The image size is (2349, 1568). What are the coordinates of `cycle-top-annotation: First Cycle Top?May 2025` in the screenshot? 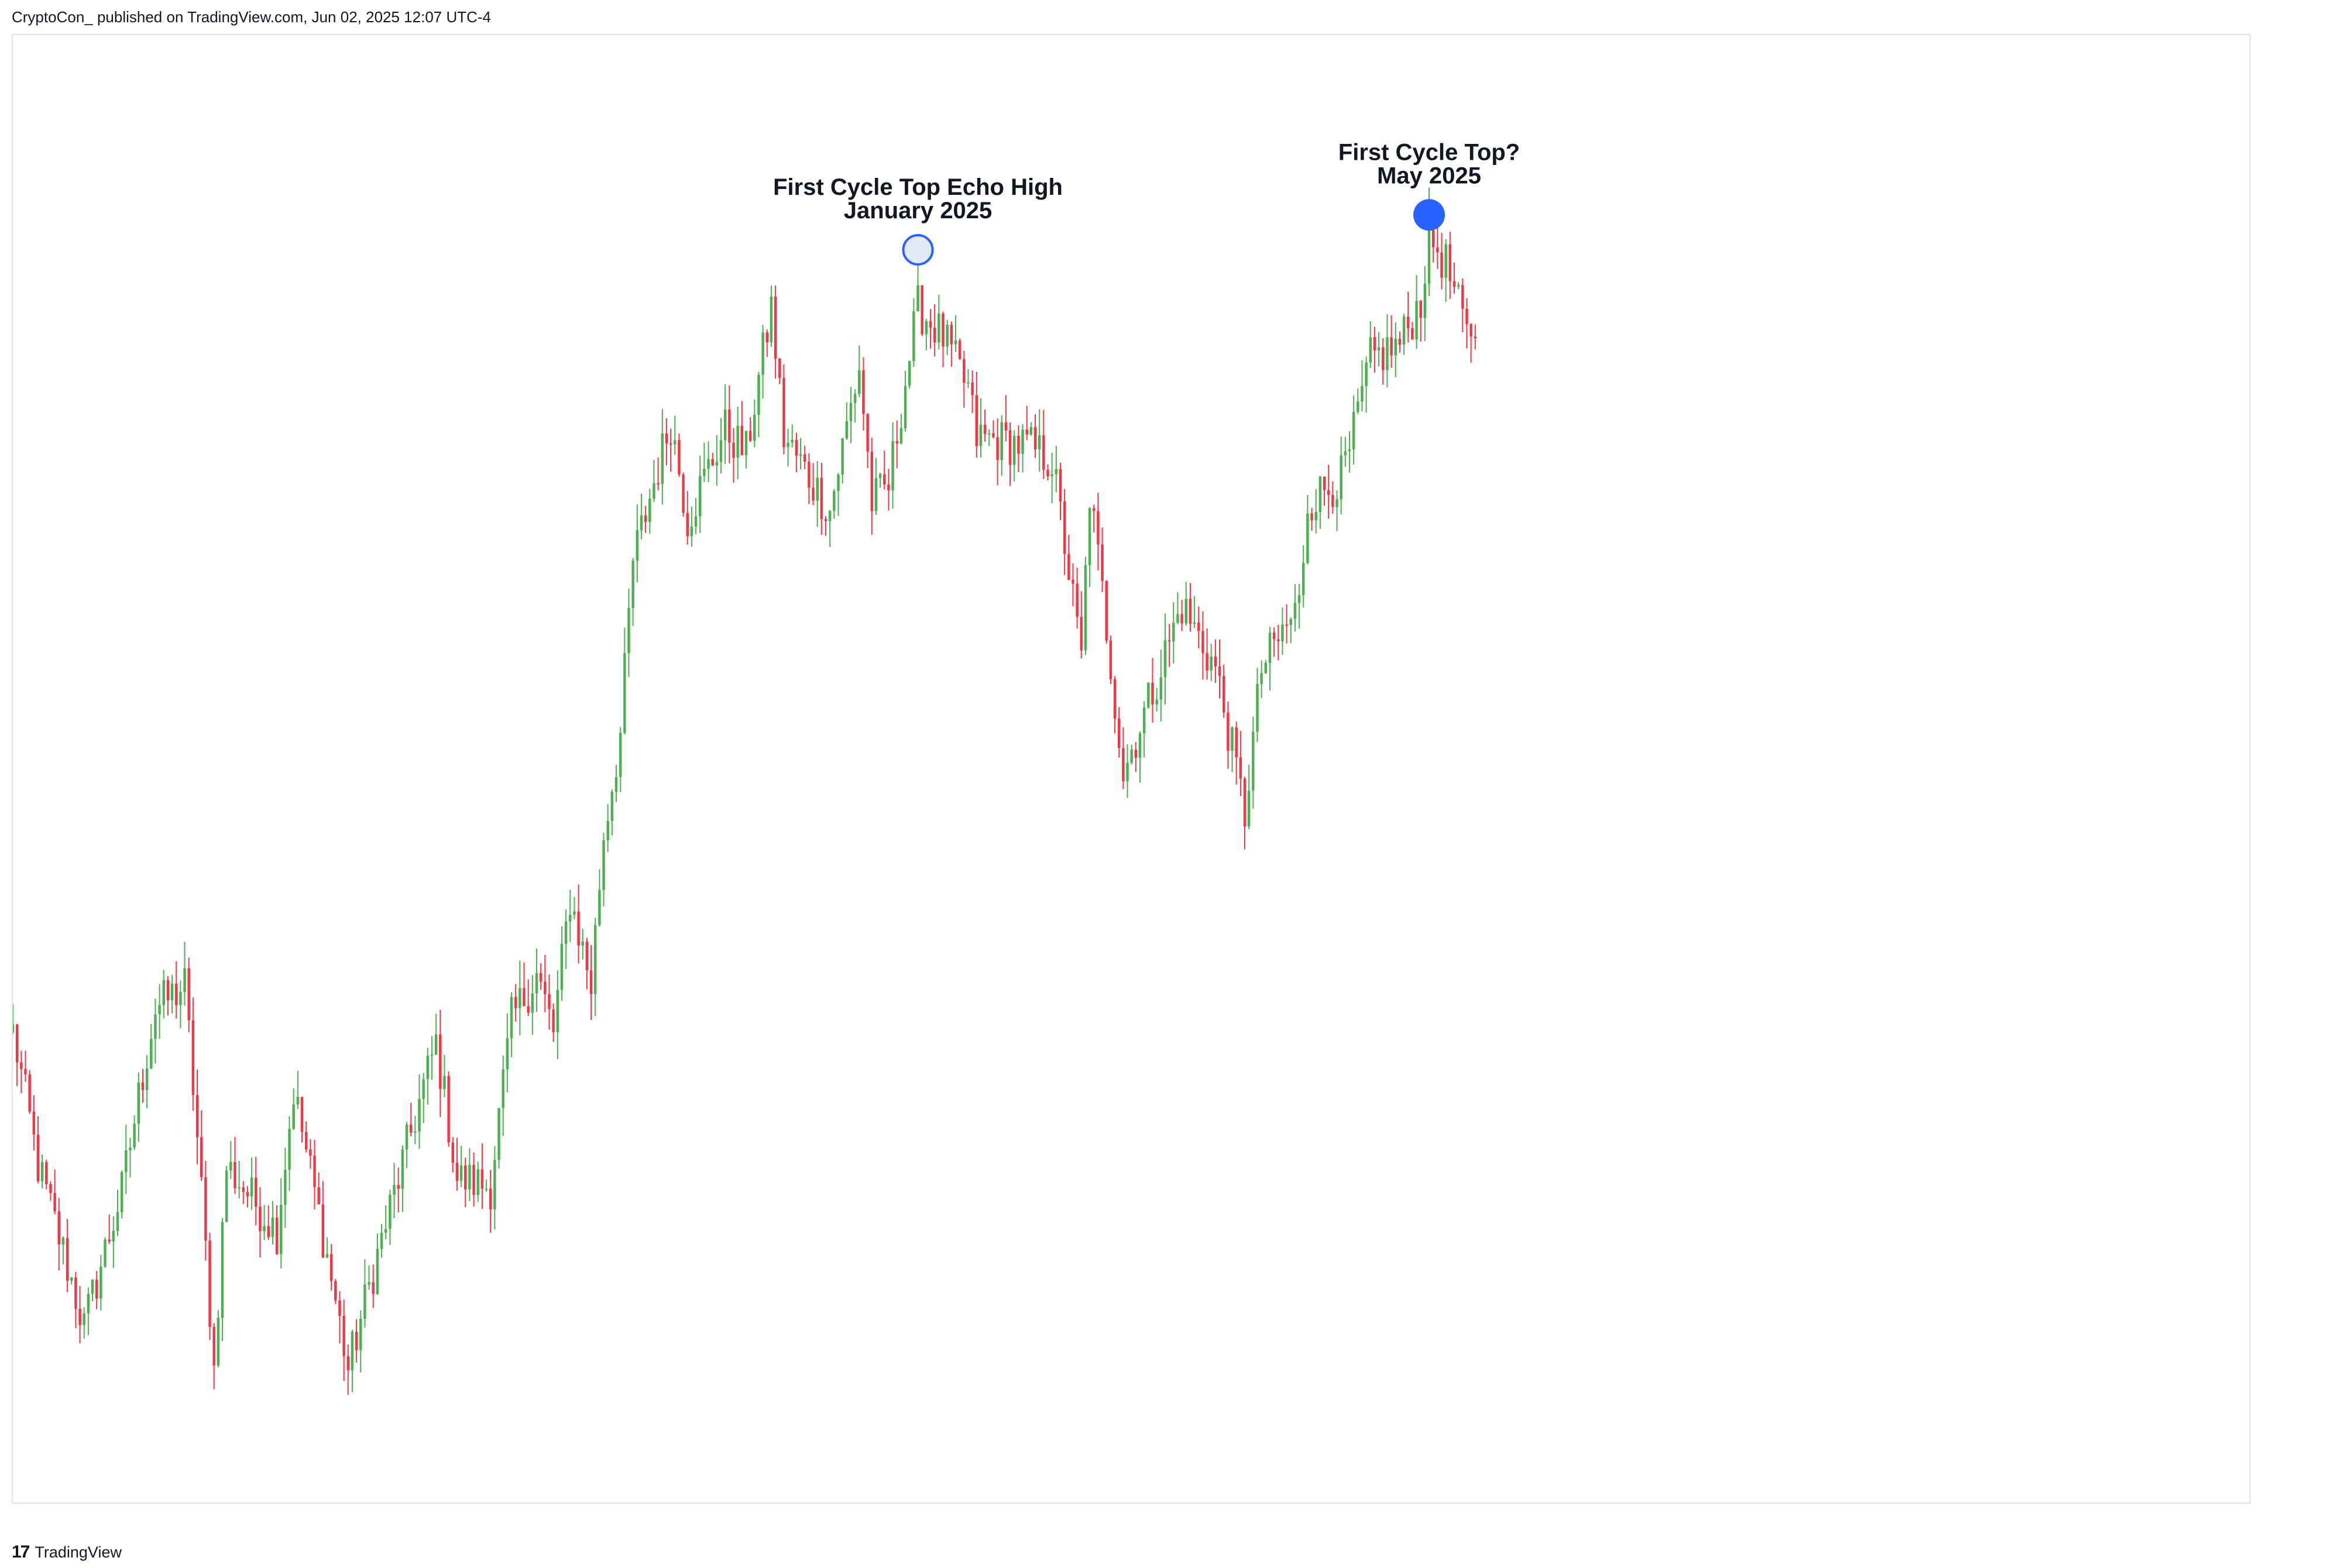 It's located at (1429, 185).